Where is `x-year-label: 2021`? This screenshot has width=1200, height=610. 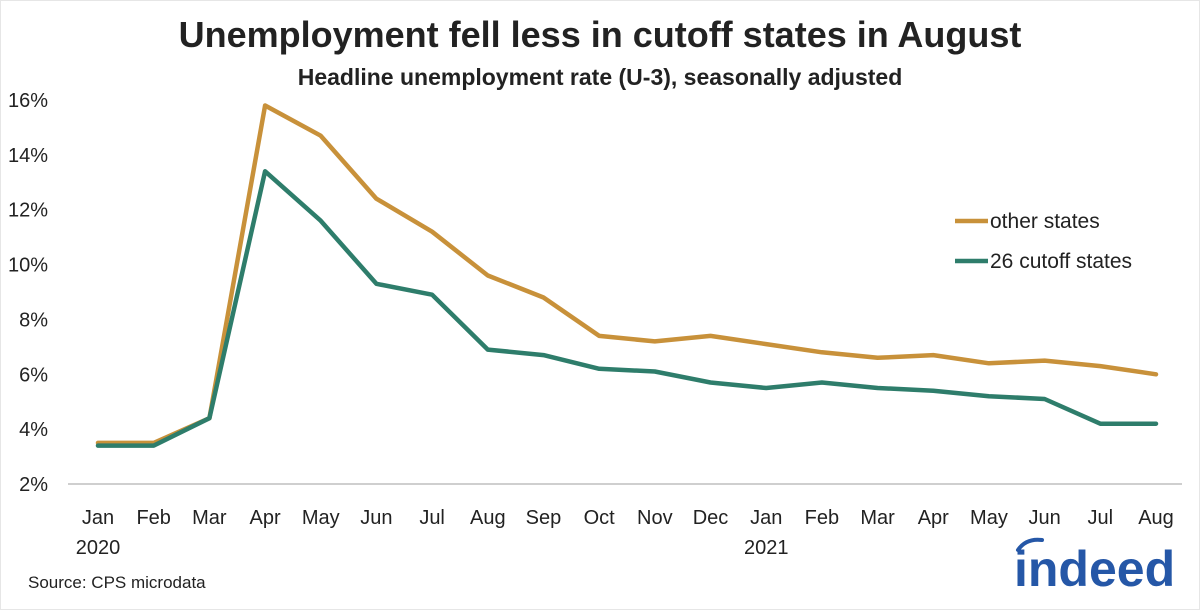 x-year-label: 2021 is located at coordinates (766, 548).